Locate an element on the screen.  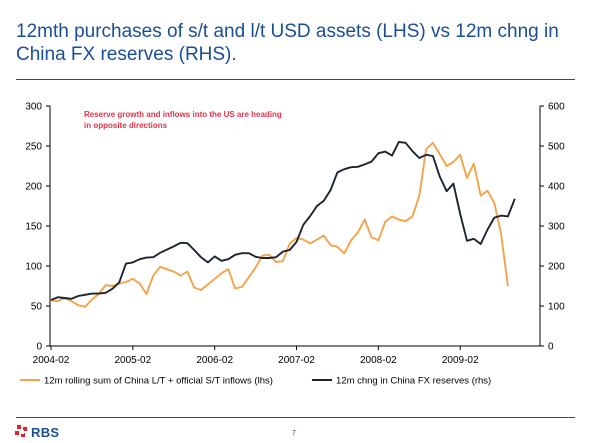
y-right-tick-label: 600 is located at coordinates (556, 107).